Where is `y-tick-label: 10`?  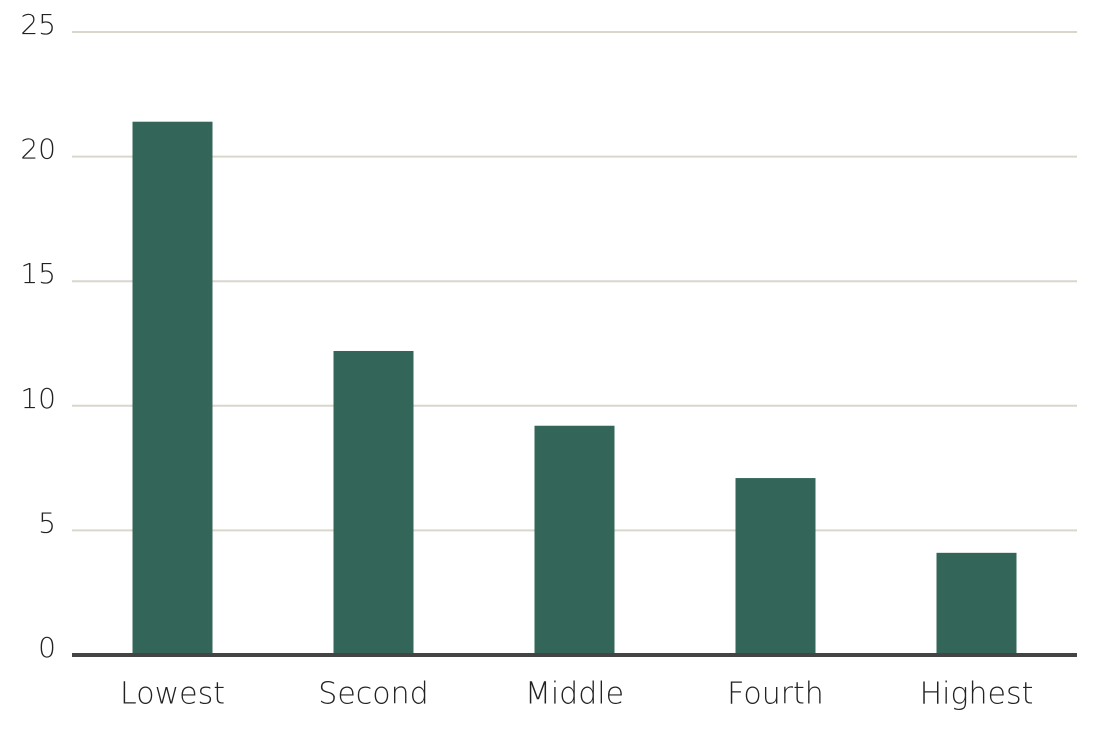
y-tick-label: 10 is located at coordinates (38, 398).